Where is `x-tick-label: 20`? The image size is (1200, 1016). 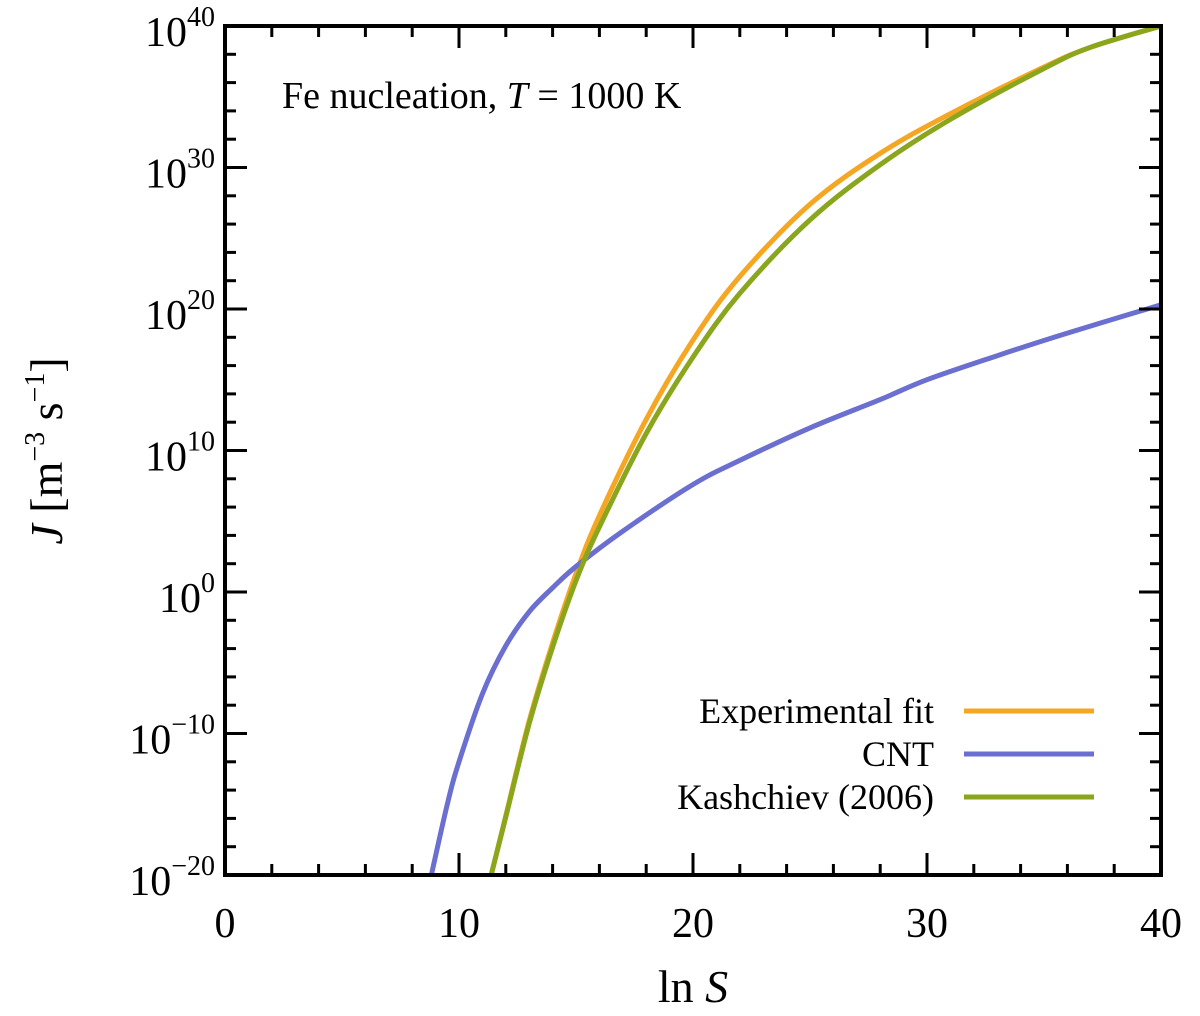
x-tick-label: 20 is located at coordinates (693, 924).